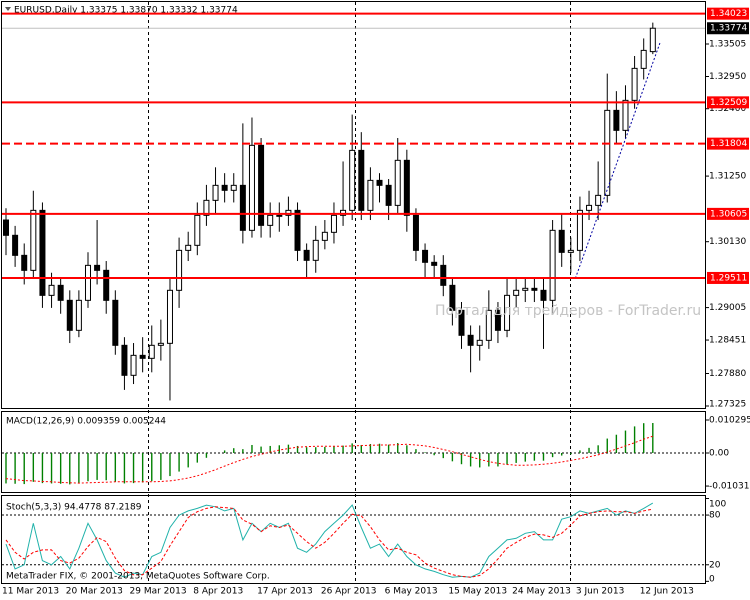 The image size is (750, 600). Describe the element at coordinates (715, 516) in the screenshot. I see `y-tick-label: 80` at that location.